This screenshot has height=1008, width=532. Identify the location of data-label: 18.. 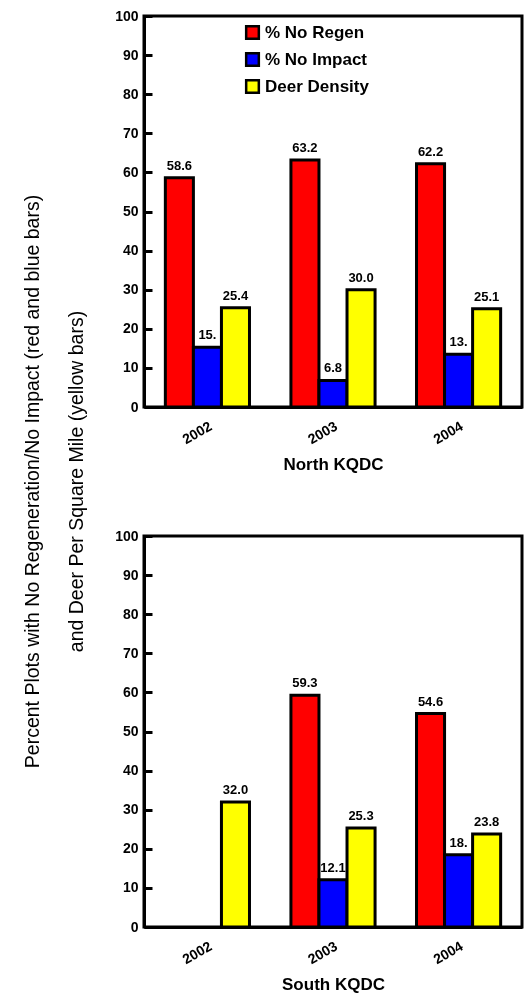
(458, 842).